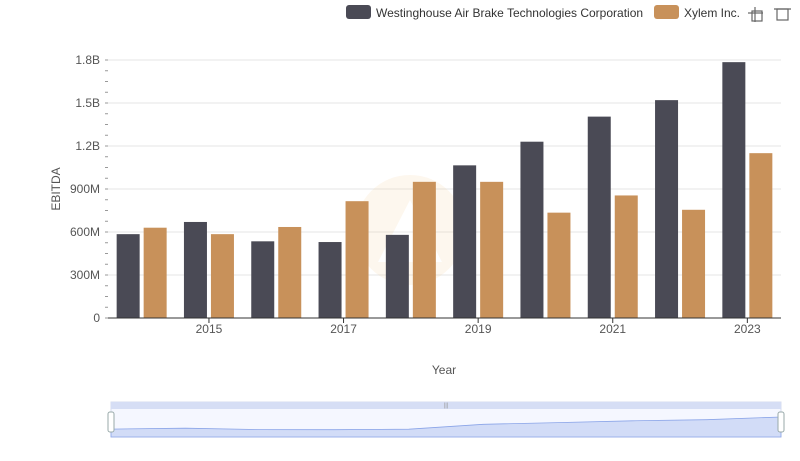  I want to click on bar-xylem-2021, so click(626, 256).